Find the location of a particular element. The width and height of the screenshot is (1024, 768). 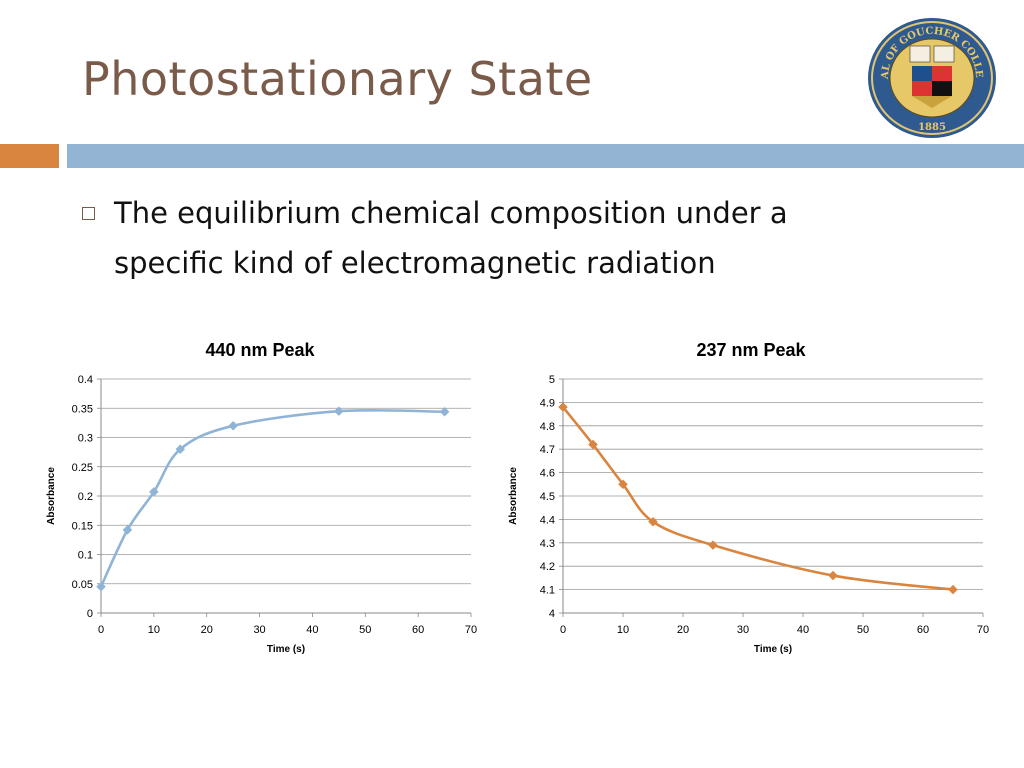

y-tick-label: 4.6 is located at coordinates (547, 474).